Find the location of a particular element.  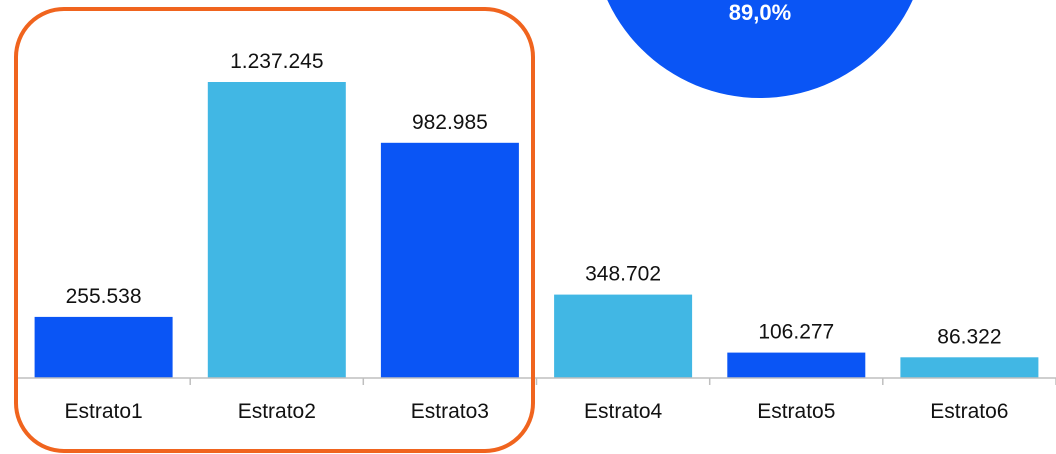

percentage-badge-circle is located at coordinates (760, 49).